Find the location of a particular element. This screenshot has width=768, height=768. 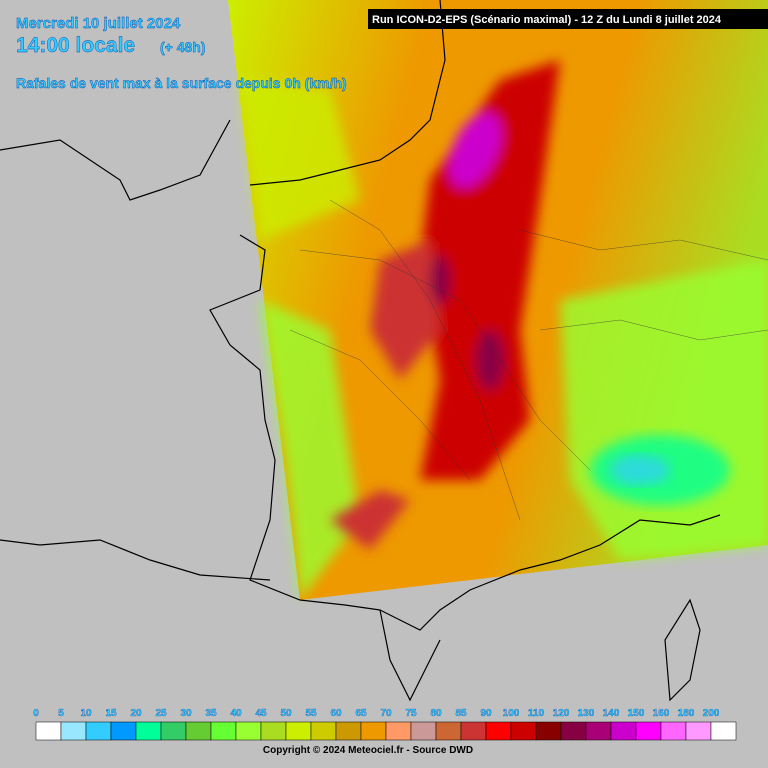

lead-time: (+ 48h) is located at coordinates (183, 47).